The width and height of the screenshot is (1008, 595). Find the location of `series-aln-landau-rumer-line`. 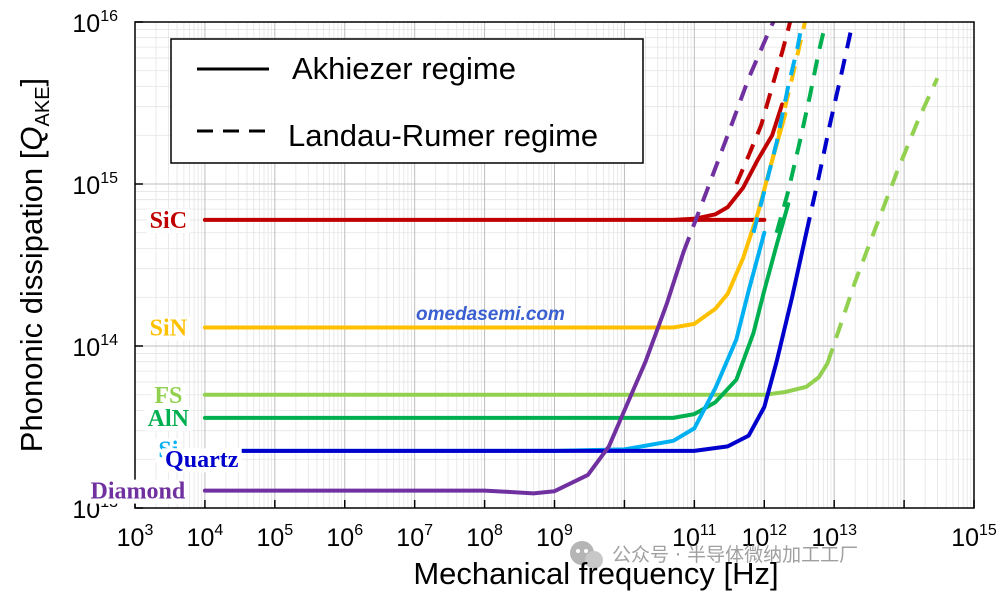

series-aln-landau-rumer-line is located at coordinates (801, 128).